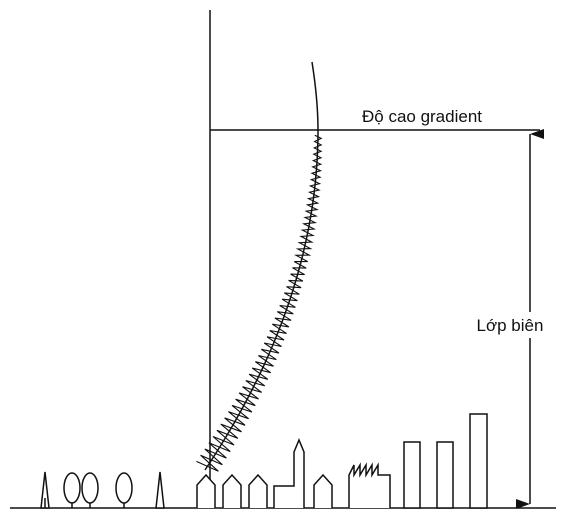 The width and height of the screenshot is (579, 510). What do you see at coordinates (369, 485) in the screenshot?
I see `factory` at bounding box center [369, 485].